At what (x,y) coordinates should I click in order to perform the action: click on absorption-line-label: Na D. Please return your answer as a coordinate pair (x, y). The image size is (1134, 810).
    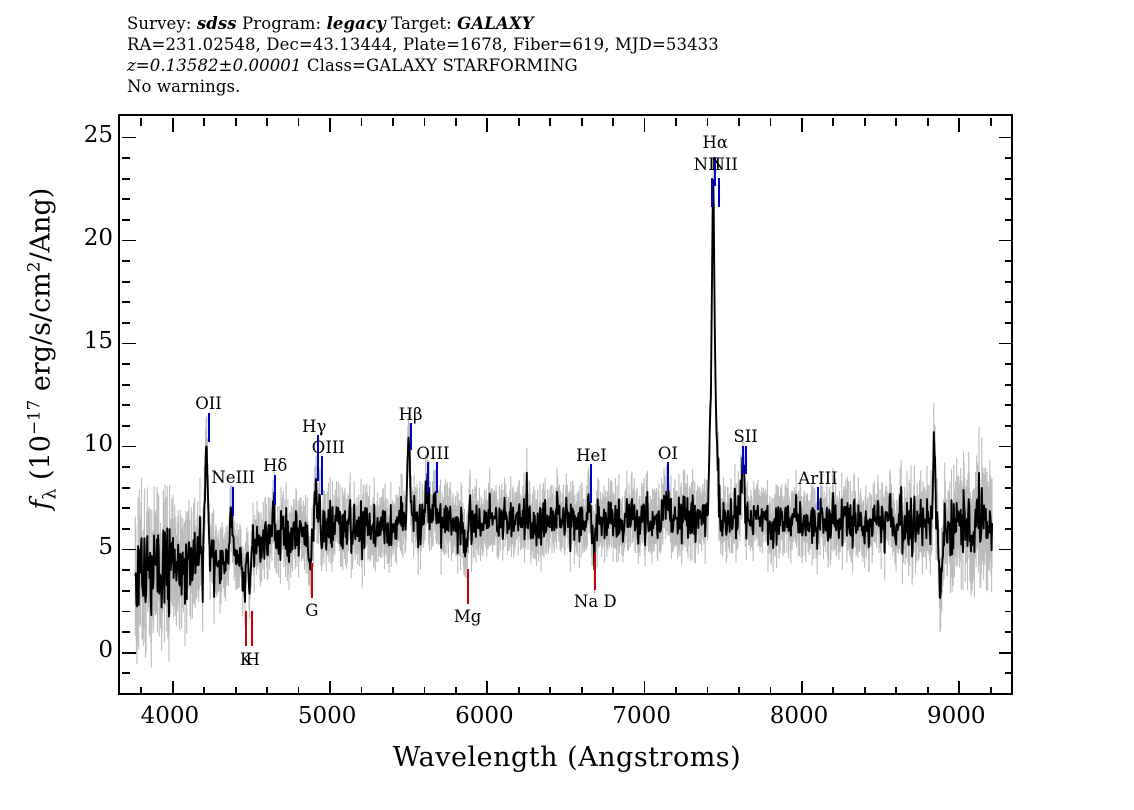
    Looking at the image, I should click on (595, 602).